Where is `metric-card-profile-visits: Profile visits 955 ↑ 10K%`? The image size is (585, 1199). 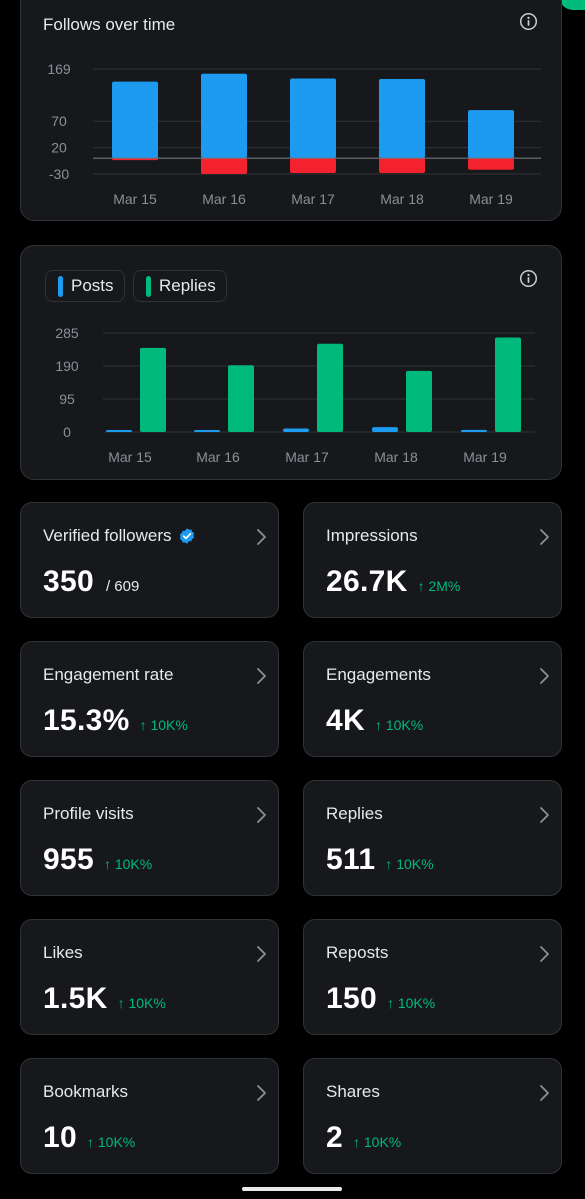
metric-card-profile-visits: Profile visits 955 ↑ 10K% is located at coordinates (149, 838).